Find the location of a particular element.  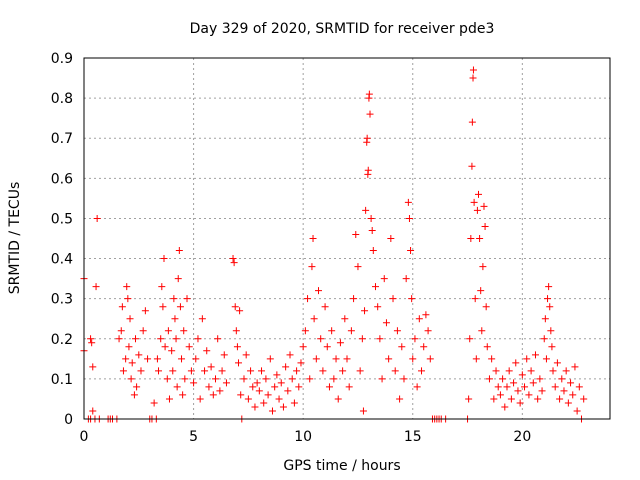

y-tick-label: 0.5 is located at coordinates (62, 219).